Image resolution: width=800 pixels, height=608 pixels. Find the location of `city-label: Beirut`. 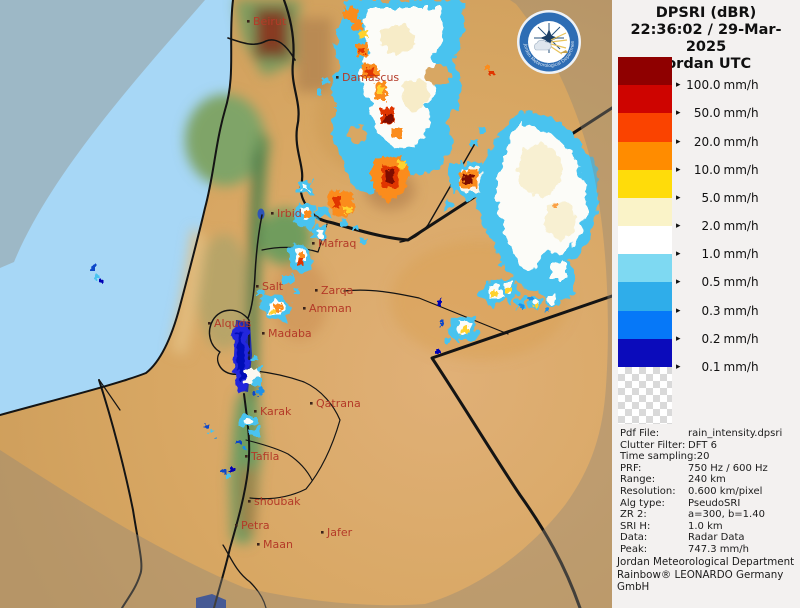

city-label: Beirut is located at coordinates (267, 21).